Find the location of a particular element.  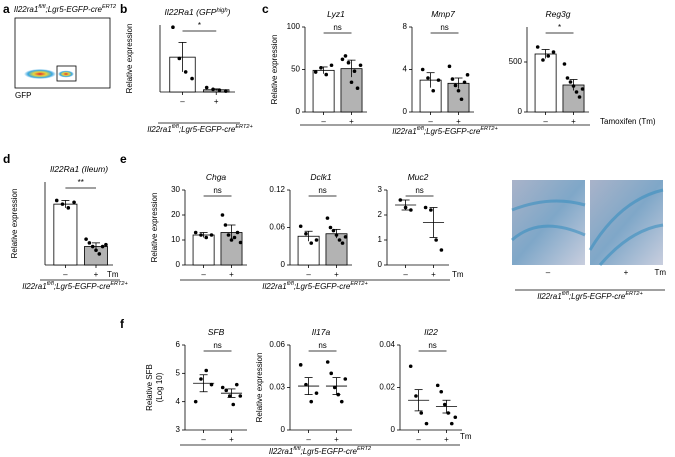

significance-label: * is located at coordinates (199, 25).